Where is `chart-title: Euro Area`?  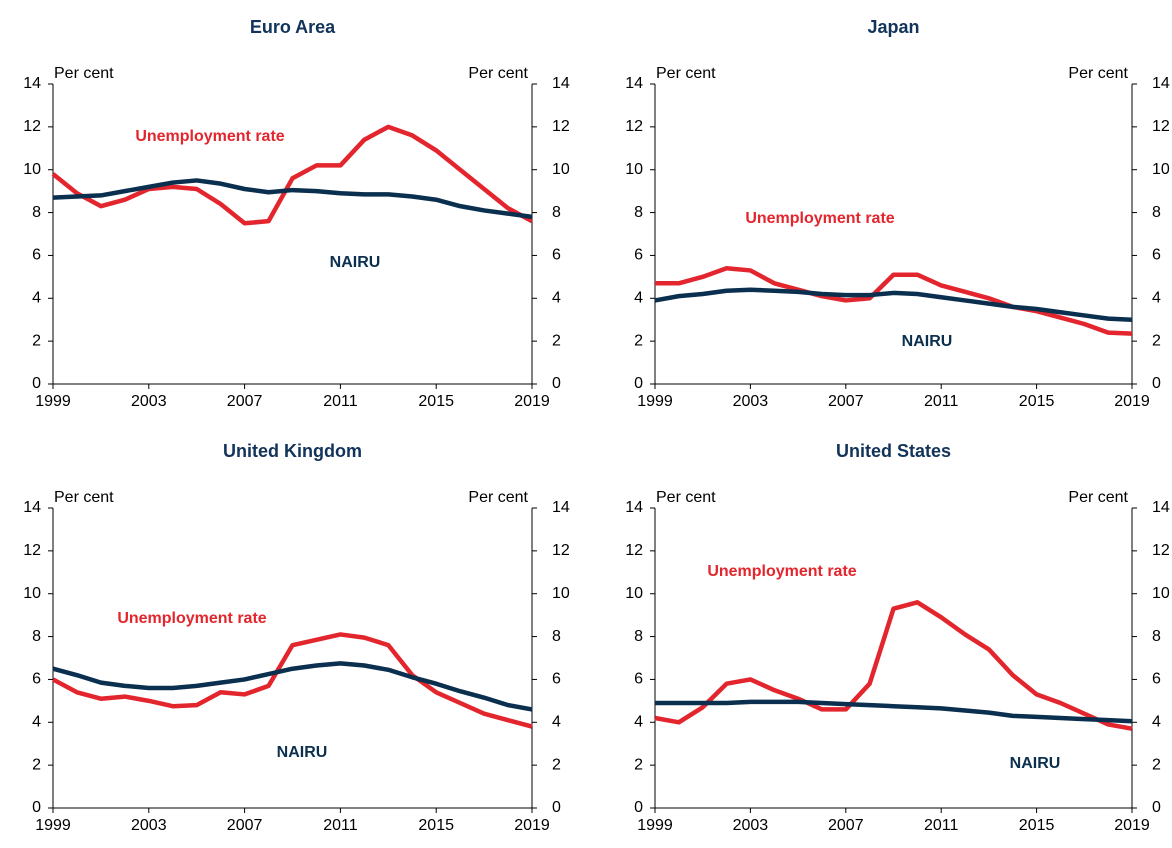
chart-title: Euro Area is located at coordinates (293, 27).